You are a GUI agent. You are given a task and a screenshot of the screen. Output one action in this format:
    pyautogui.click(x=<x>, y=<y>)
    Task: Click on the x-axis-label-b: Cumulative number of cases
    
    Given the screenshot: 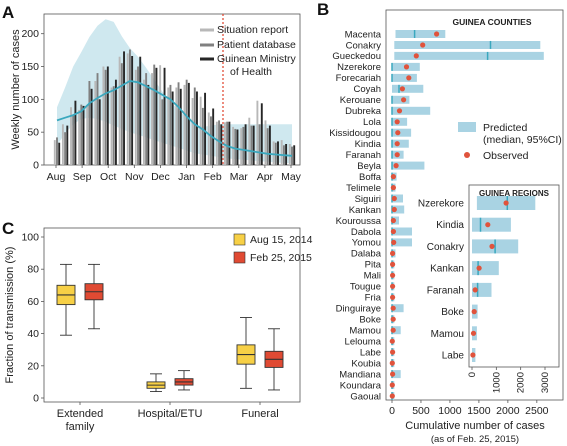 What is the action you would take?
    pyautogui.click(x=475, y=426)
    